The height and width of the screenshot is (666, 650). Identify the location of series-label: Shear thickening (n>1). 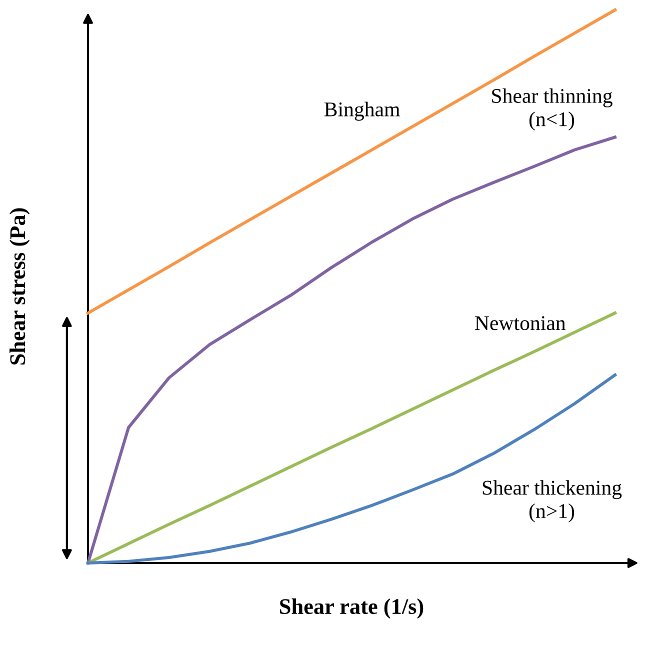
(552, 501).